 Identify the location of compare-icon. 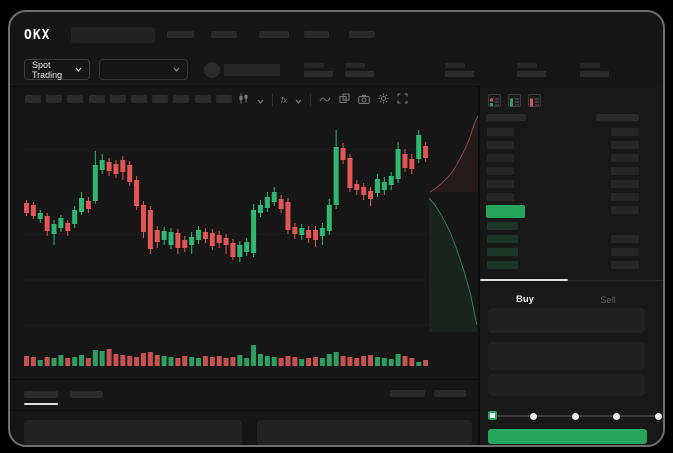
(344, 100).